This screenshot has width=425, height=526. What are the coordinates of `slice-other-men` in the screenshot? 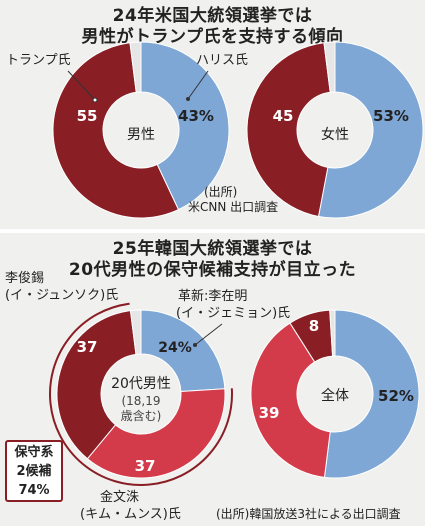 It's located at (135, 67).